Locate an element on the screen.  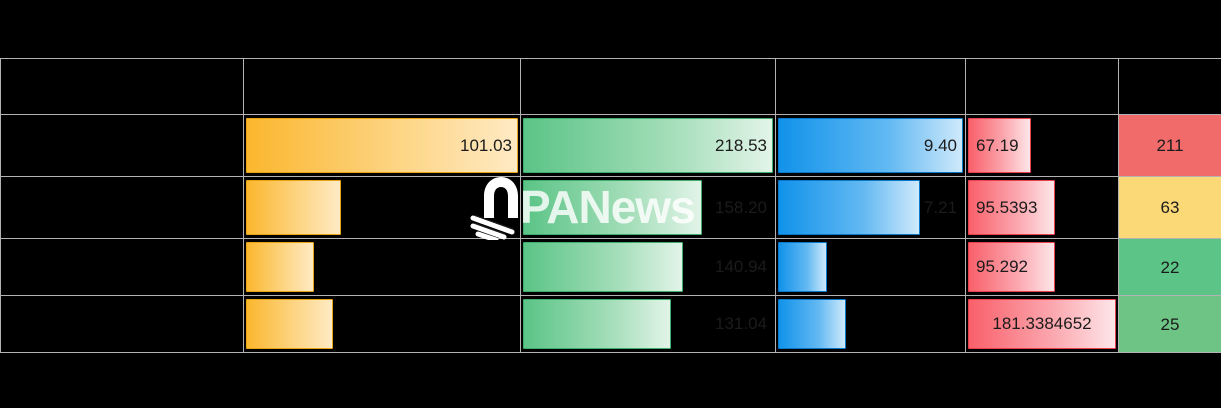
header-cell-orange is located at coordinates (382, 86).